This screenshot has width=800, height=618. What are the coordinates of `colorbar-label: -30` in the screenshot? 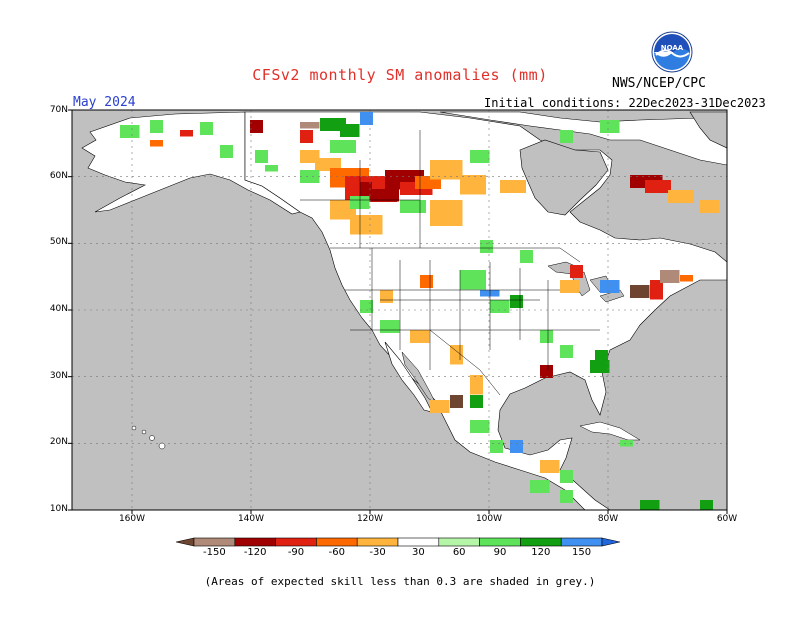 It's located at (377, 552).